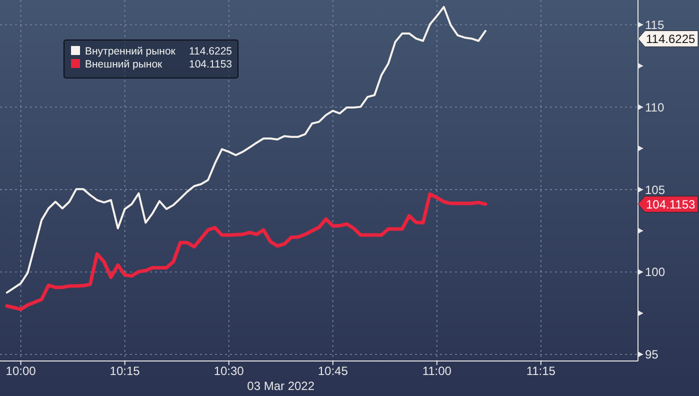  What do you see at coordinates (654, 25) in the screenshot?
I see `y-tick-label: 115` at bounding box center [654, 25].